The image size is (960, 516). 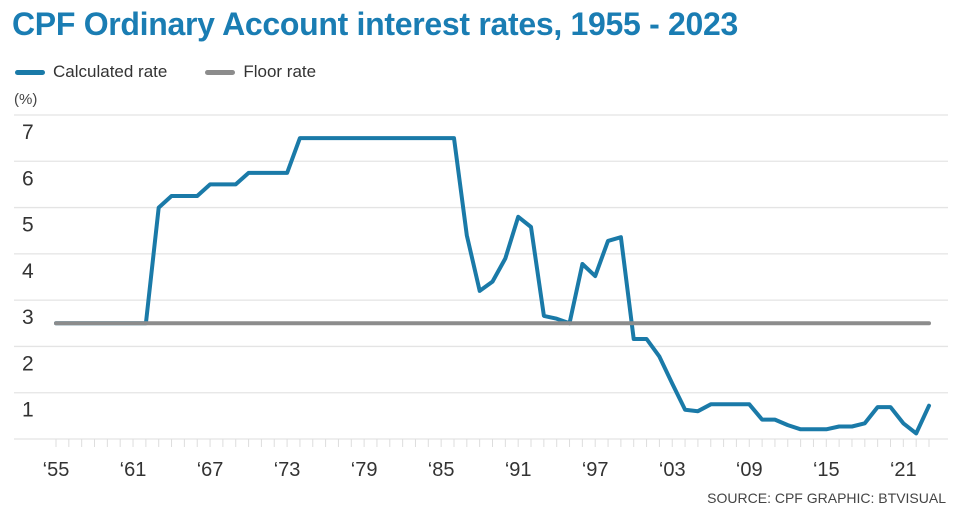 I want to click on legend: Calculated rate Floor rate, so click(x=184, y=72).